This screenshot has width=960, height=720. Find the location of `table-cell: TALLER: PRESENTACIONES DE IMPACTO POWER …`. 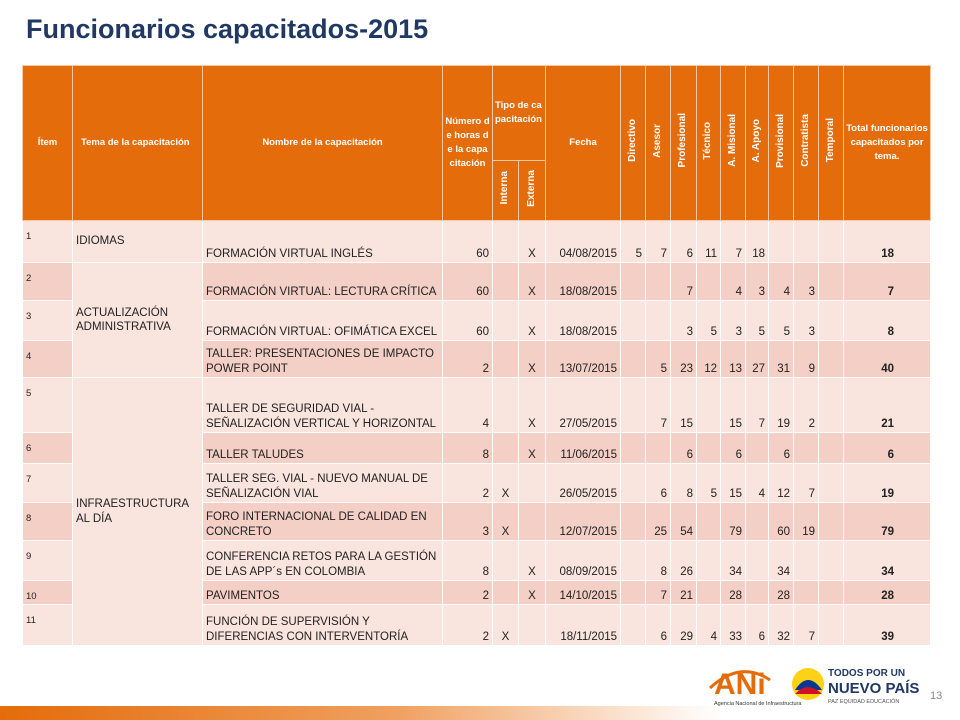

table-cell: TALLER: PRESENTACIONES DE IMPACTO POWER … is located at coordinates (322, 359).